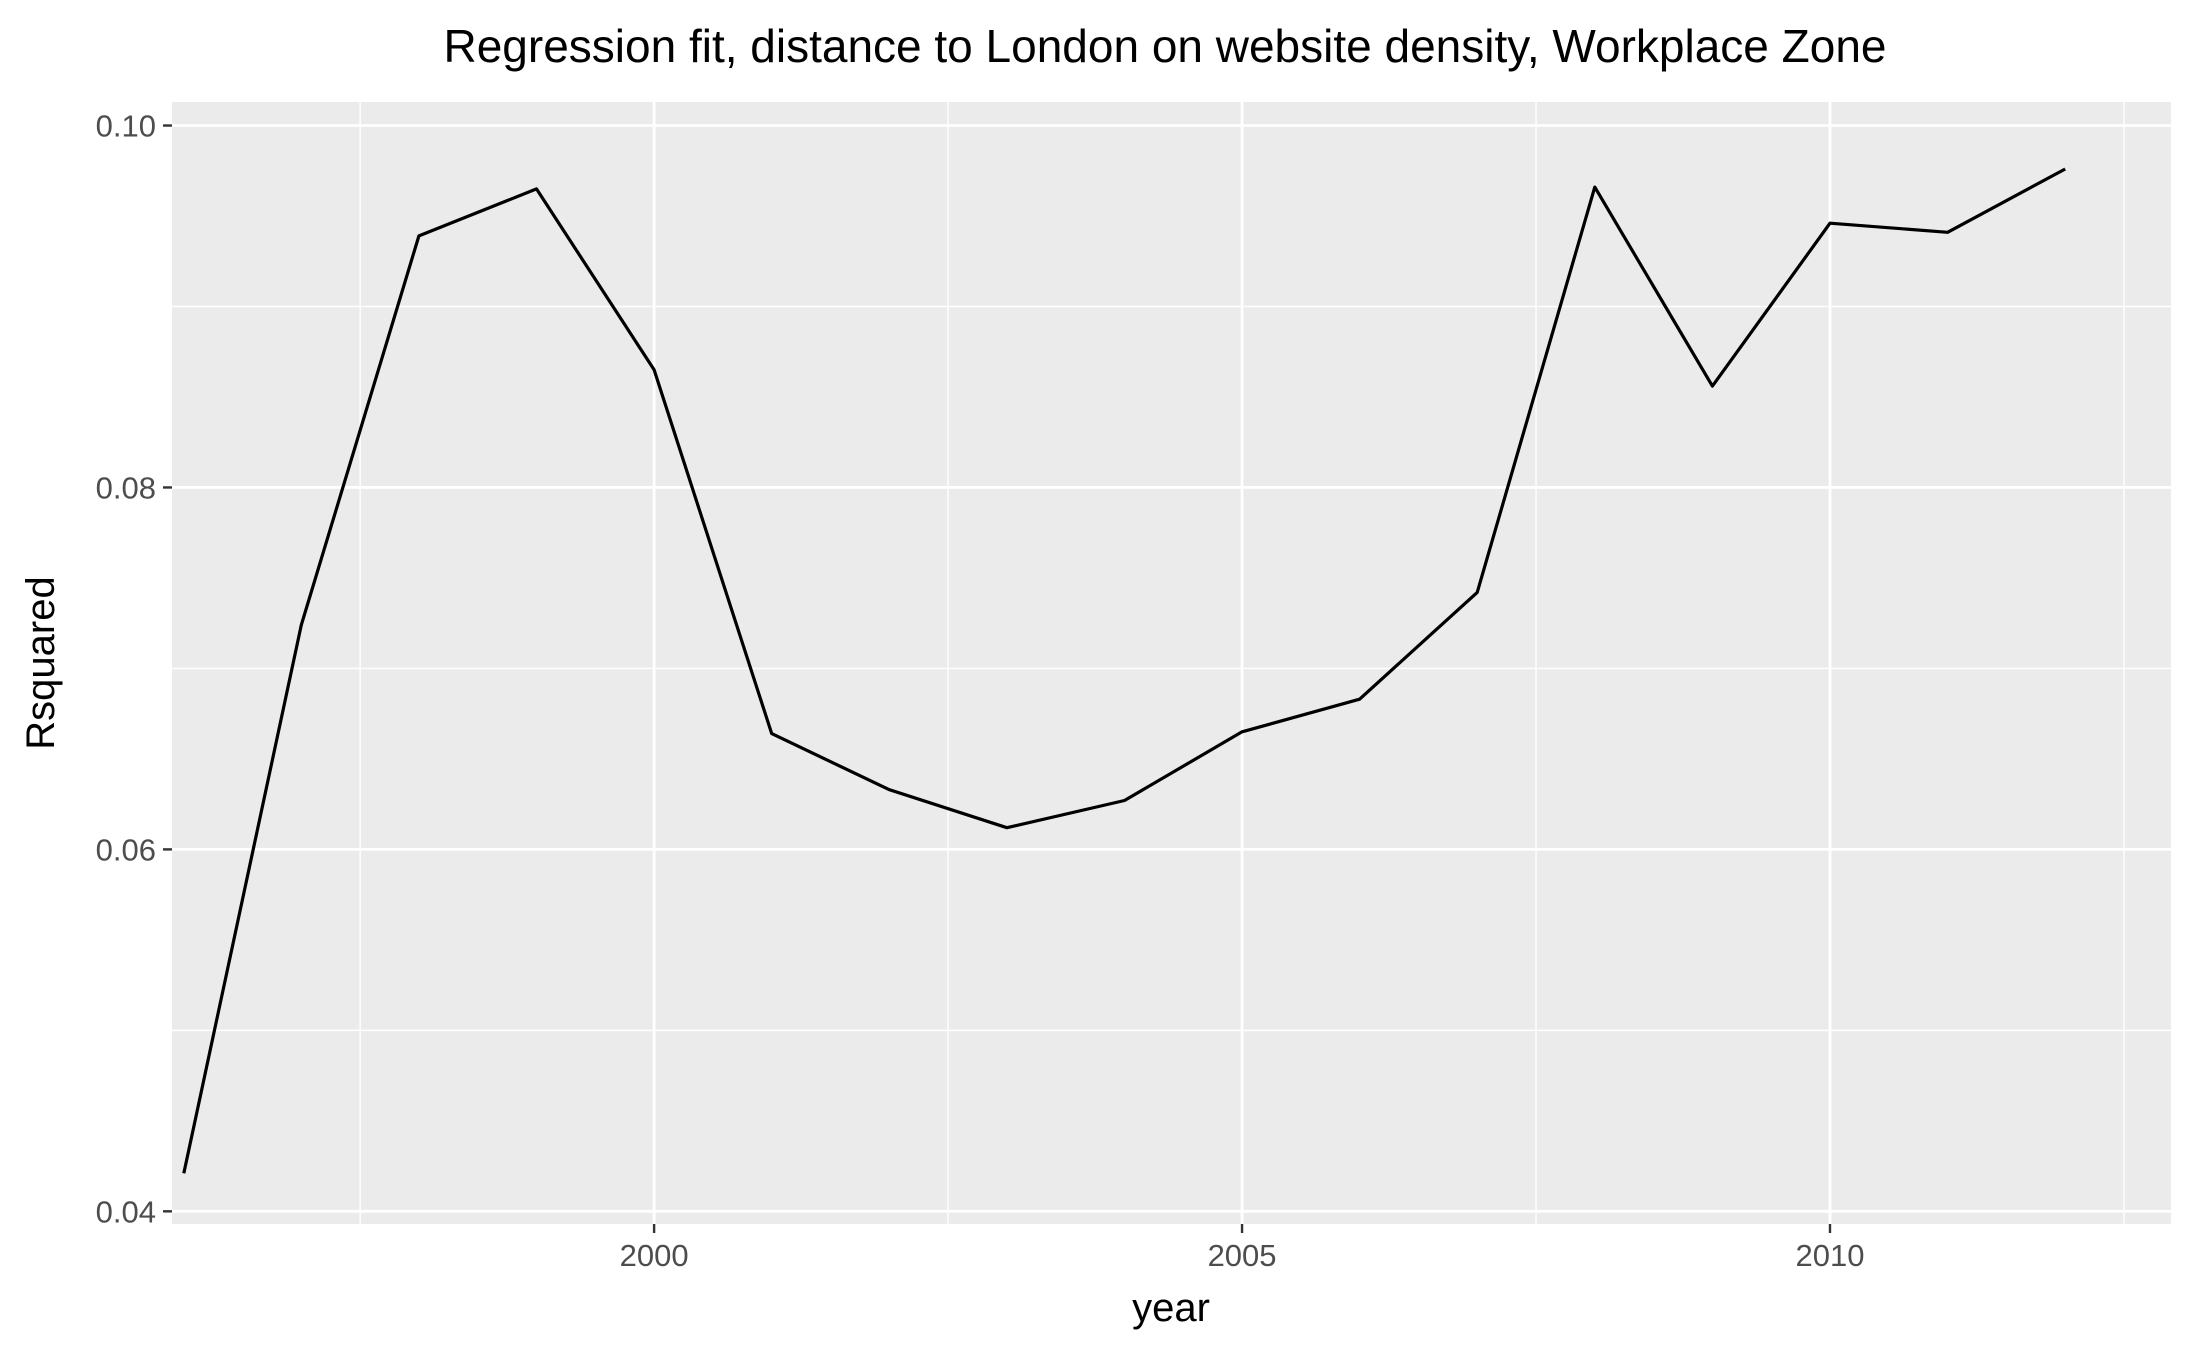  Describe the element at coordinates (126, 487) in the screenshot. I see `y-tick-label-2: 0.08` at that location.